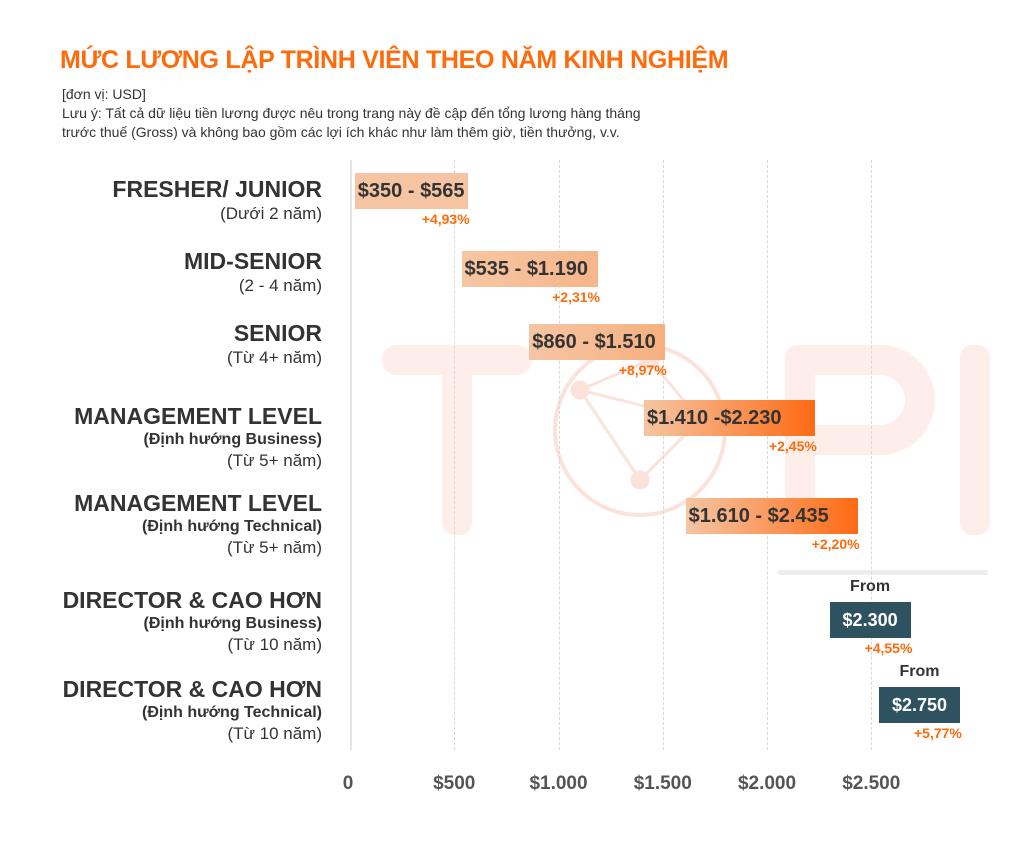  What do you see at coordinates (938, 733) in the screenshot?
I see `growth-label: +5,77%` at bounding box center [938, 733].